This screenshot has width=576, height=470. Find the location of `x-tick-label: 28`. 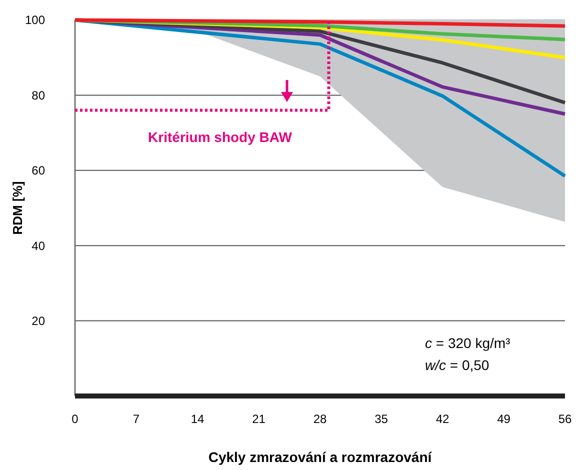

x-tick-label: 28 is located at coordinates (320, 419).